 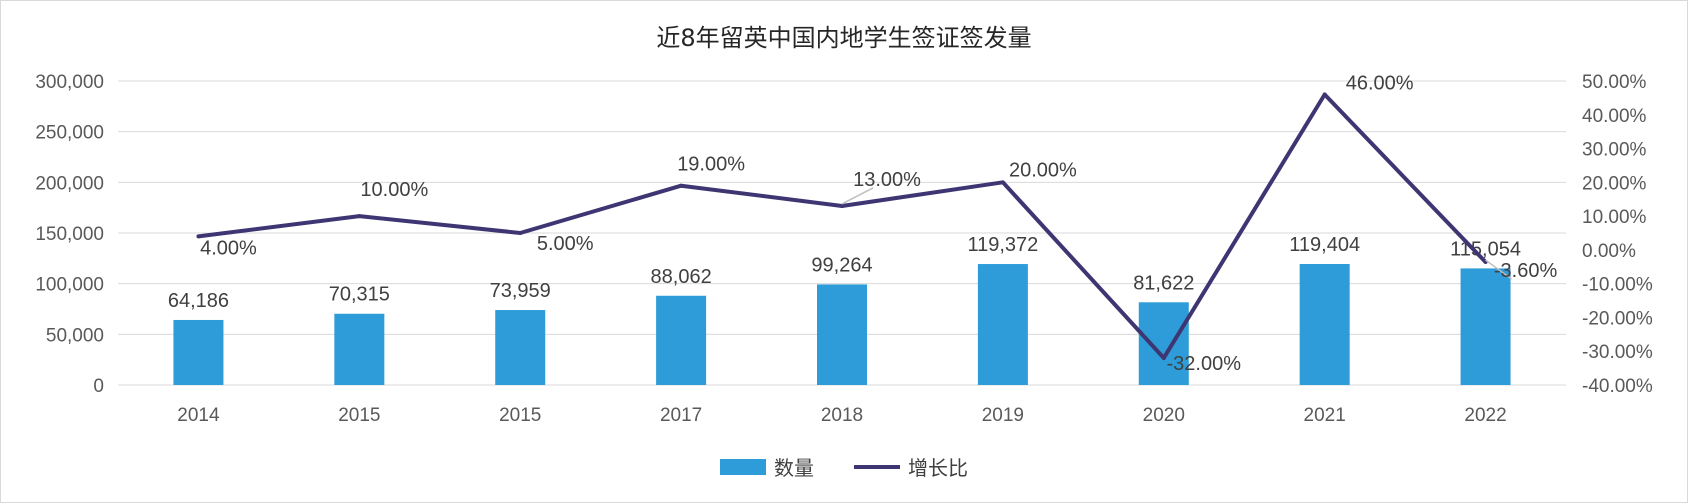 I want to click on legend-swatch-line, so click(x=877, y=466).